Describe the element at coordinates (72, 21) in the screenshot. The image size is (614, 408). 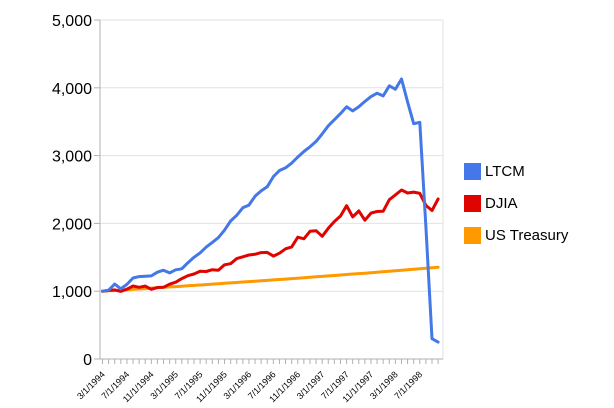
I see `y-axis-label: 5,000` at that location.